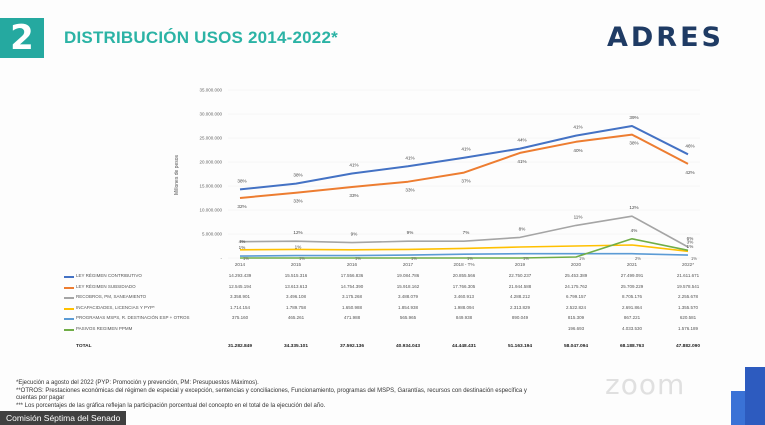  What do you see at coordinates (239, 346) in the screenshot?
I see `table-cell: 31.282.849` at bounding box center [239, 346].